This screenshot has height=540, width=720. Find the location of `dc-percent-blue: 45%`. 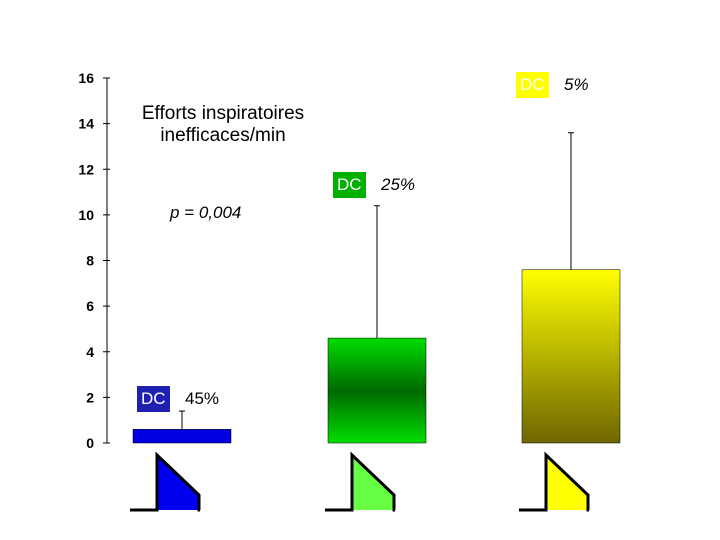

dc-percent-blue: 45% is located at coordinates (202, 398).